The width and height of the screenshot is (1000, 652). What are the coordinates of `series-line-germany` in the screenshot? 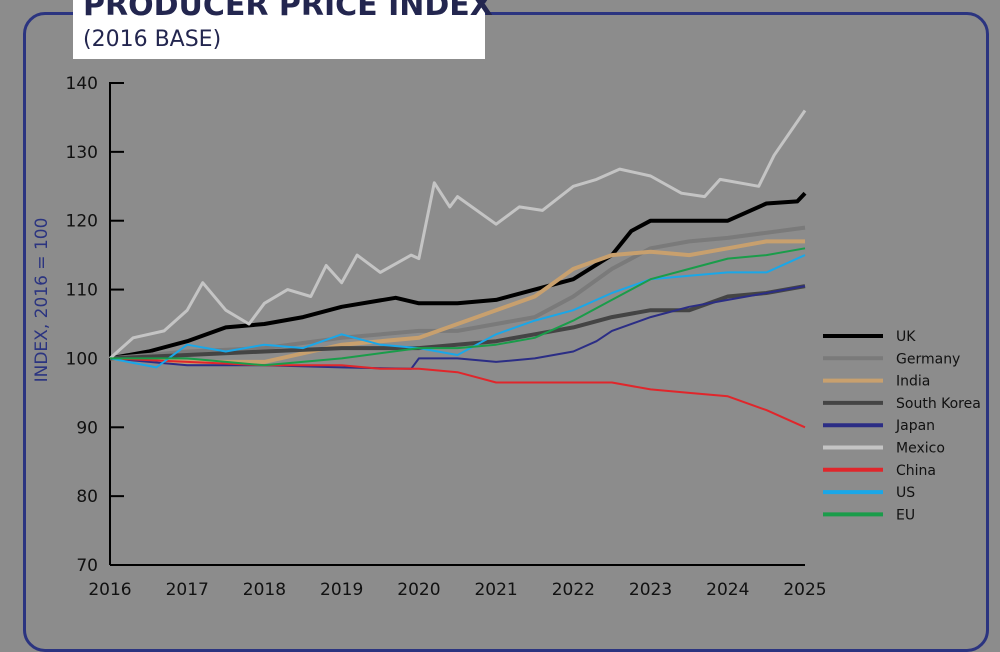 It's located at (457, 293).